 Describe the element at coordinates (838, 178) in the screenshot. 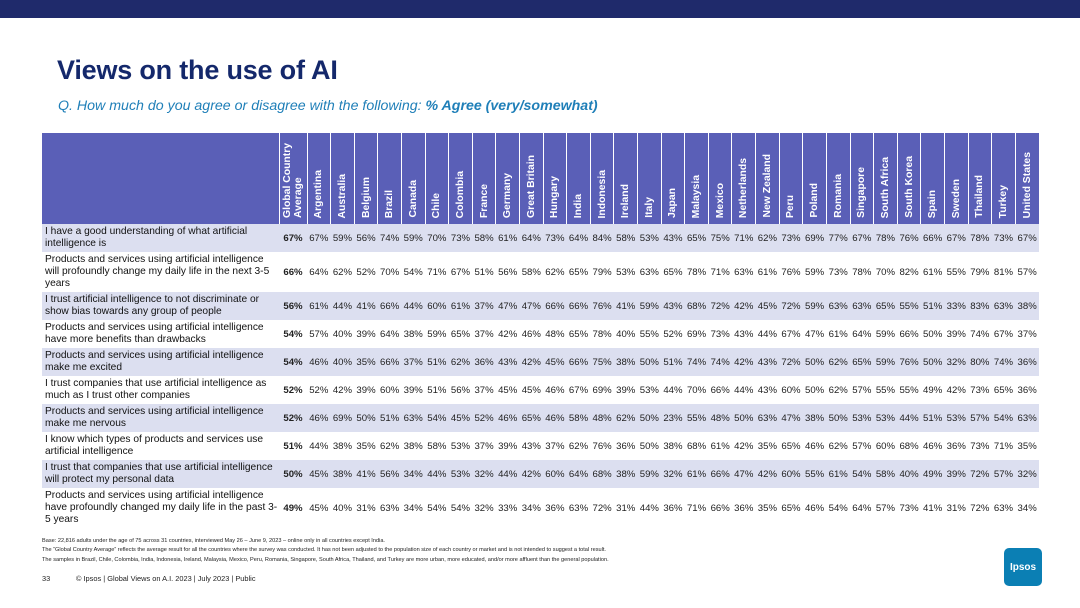

I see `column-header: Romania` at that location.